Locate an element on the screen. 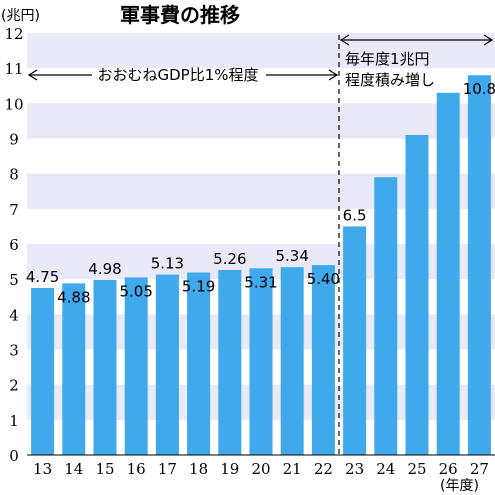 Image resolution: width=495 pixels, height=495 pixels. period-arrows is located at coordinates (260, 57).